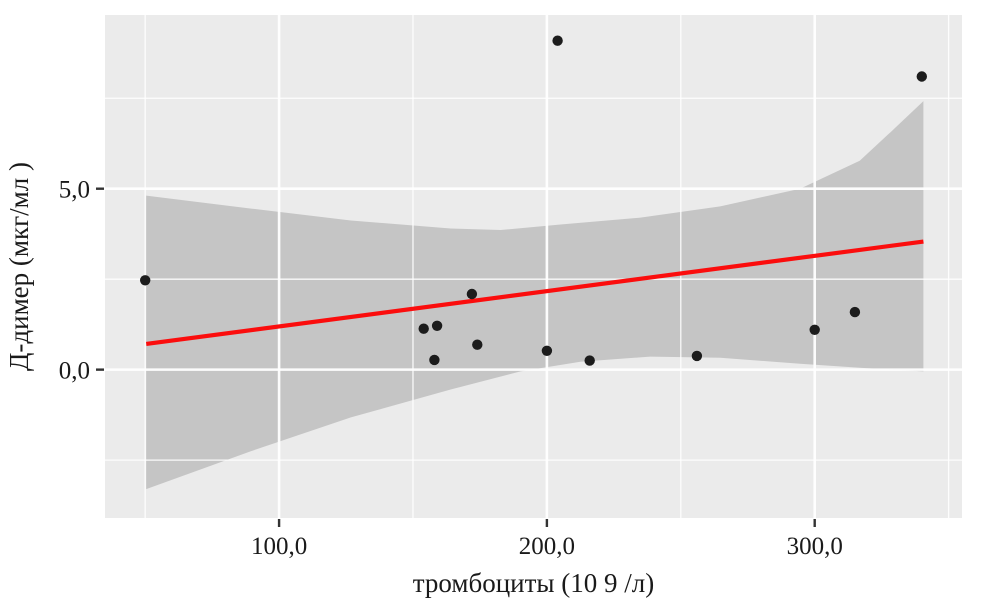  What do you see at coordinates (19, 266) in the screenshot?
I see `y-axis-title: Д-димер (мкг/мл )` at bounding box center [19, 266].